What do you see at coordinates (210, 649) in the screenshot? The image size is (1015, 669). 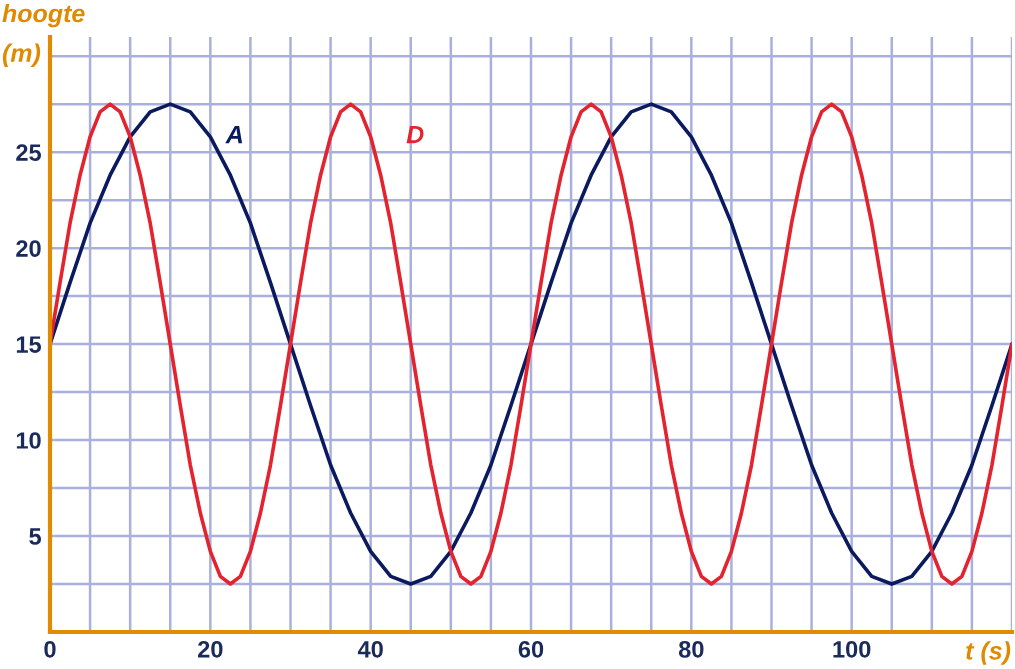 I see `x-tick-label: 20` at bounding box center [210, 649].